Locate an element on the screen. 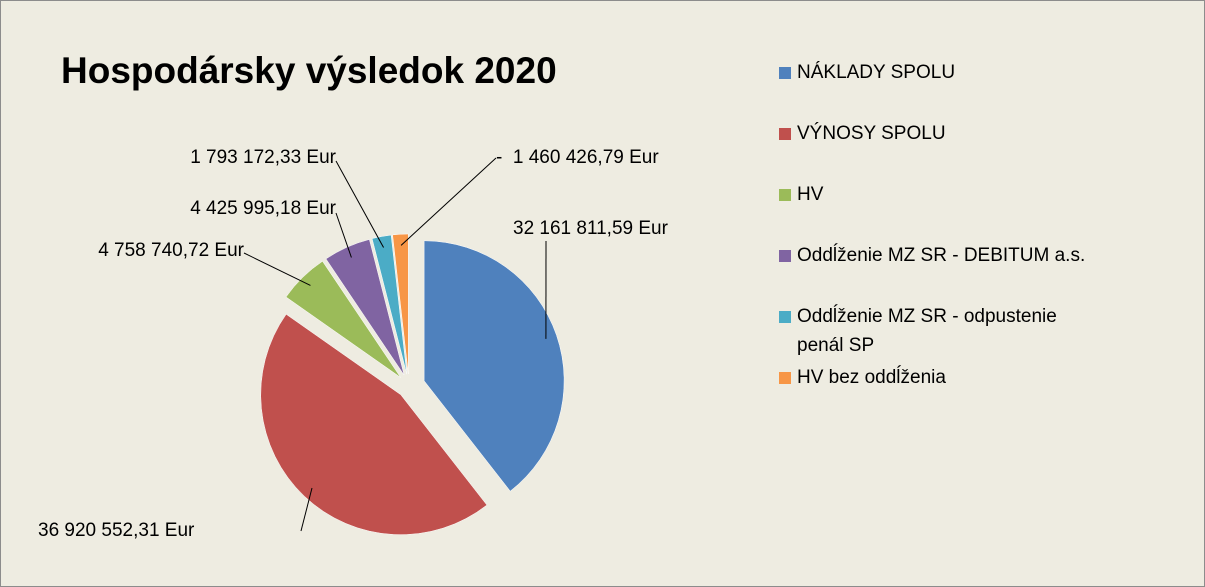  legend-label: VÝNOSY SPOLU is located at coordinates (871, 133).